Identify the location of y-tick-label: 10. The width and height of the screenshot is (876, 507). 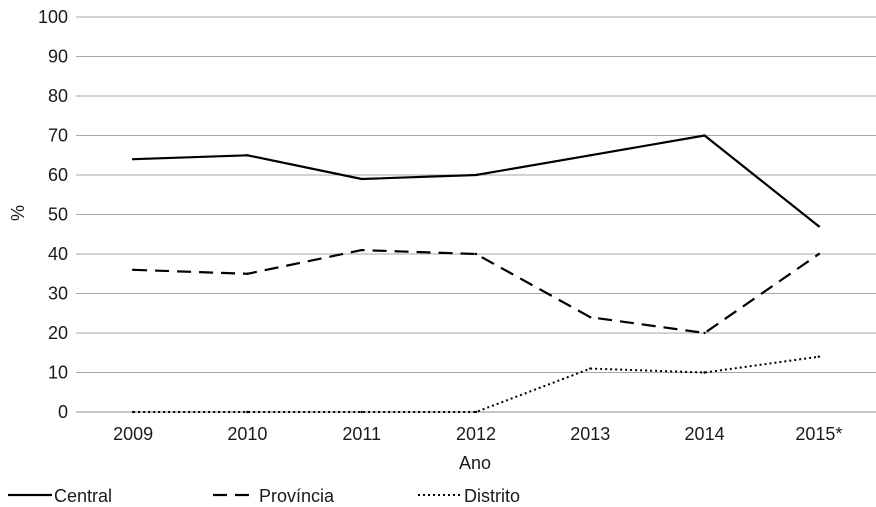
(58, 373).